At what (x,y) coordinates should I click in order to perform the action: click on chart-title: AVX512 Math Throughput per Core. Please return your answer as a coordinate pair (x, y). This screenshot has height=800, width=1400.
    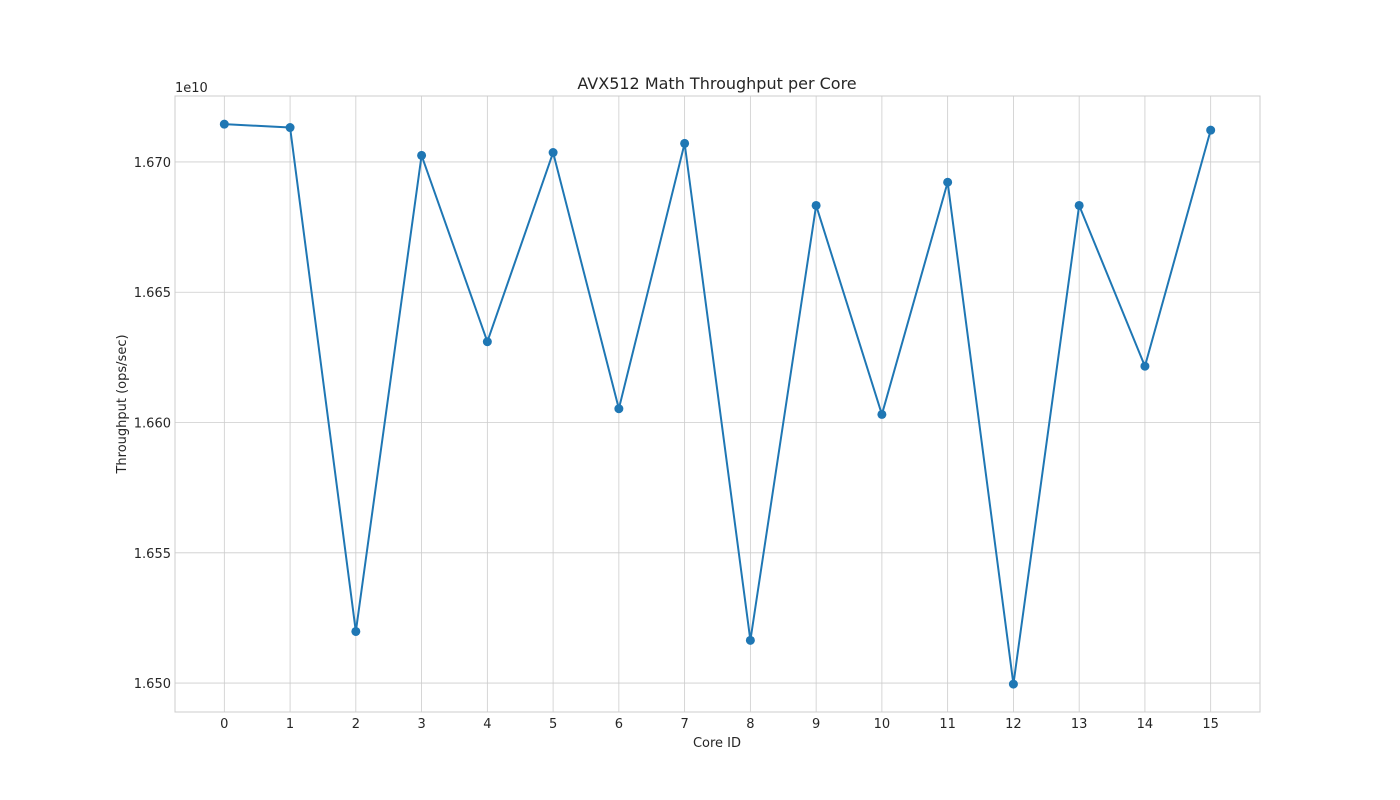
    Looking at the image, I should click on (716, 83).